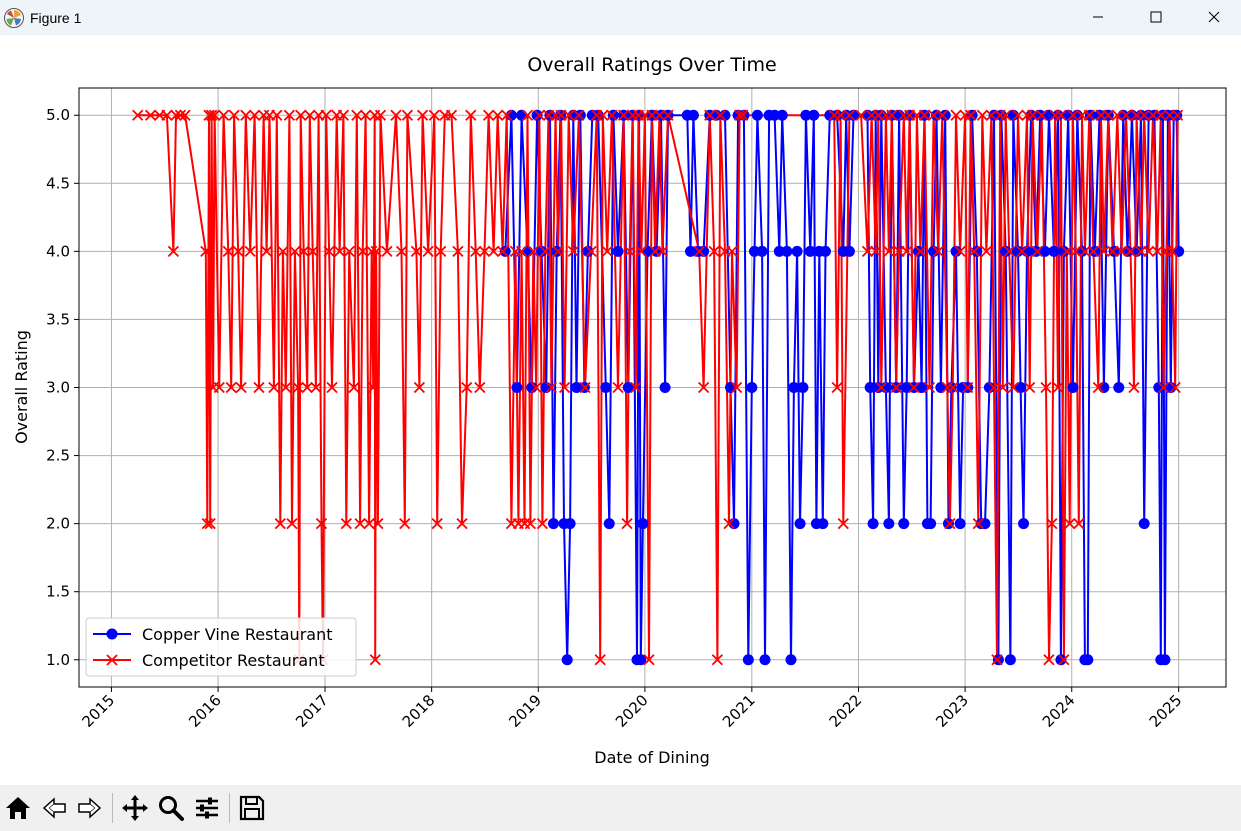 This screenshot has width=1241, height=831. I want to click on forward-button, so click(90, 808).